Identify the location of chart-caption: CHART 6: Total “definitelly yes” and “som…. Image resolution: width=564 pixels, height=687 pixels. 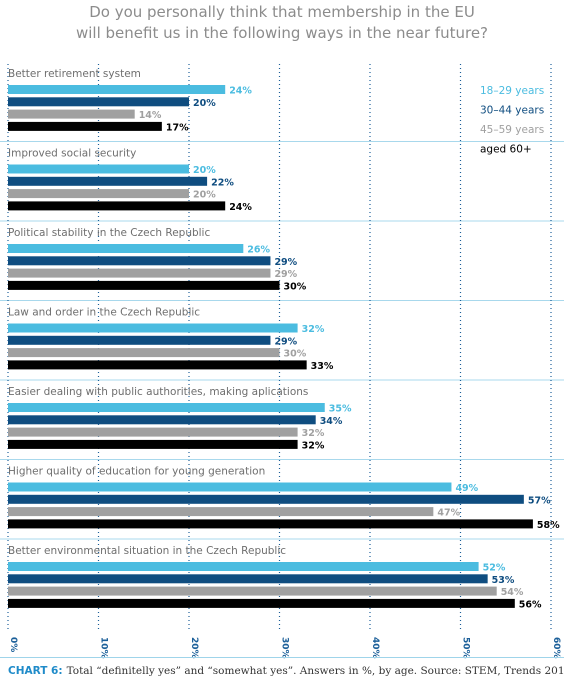
(286, 671).